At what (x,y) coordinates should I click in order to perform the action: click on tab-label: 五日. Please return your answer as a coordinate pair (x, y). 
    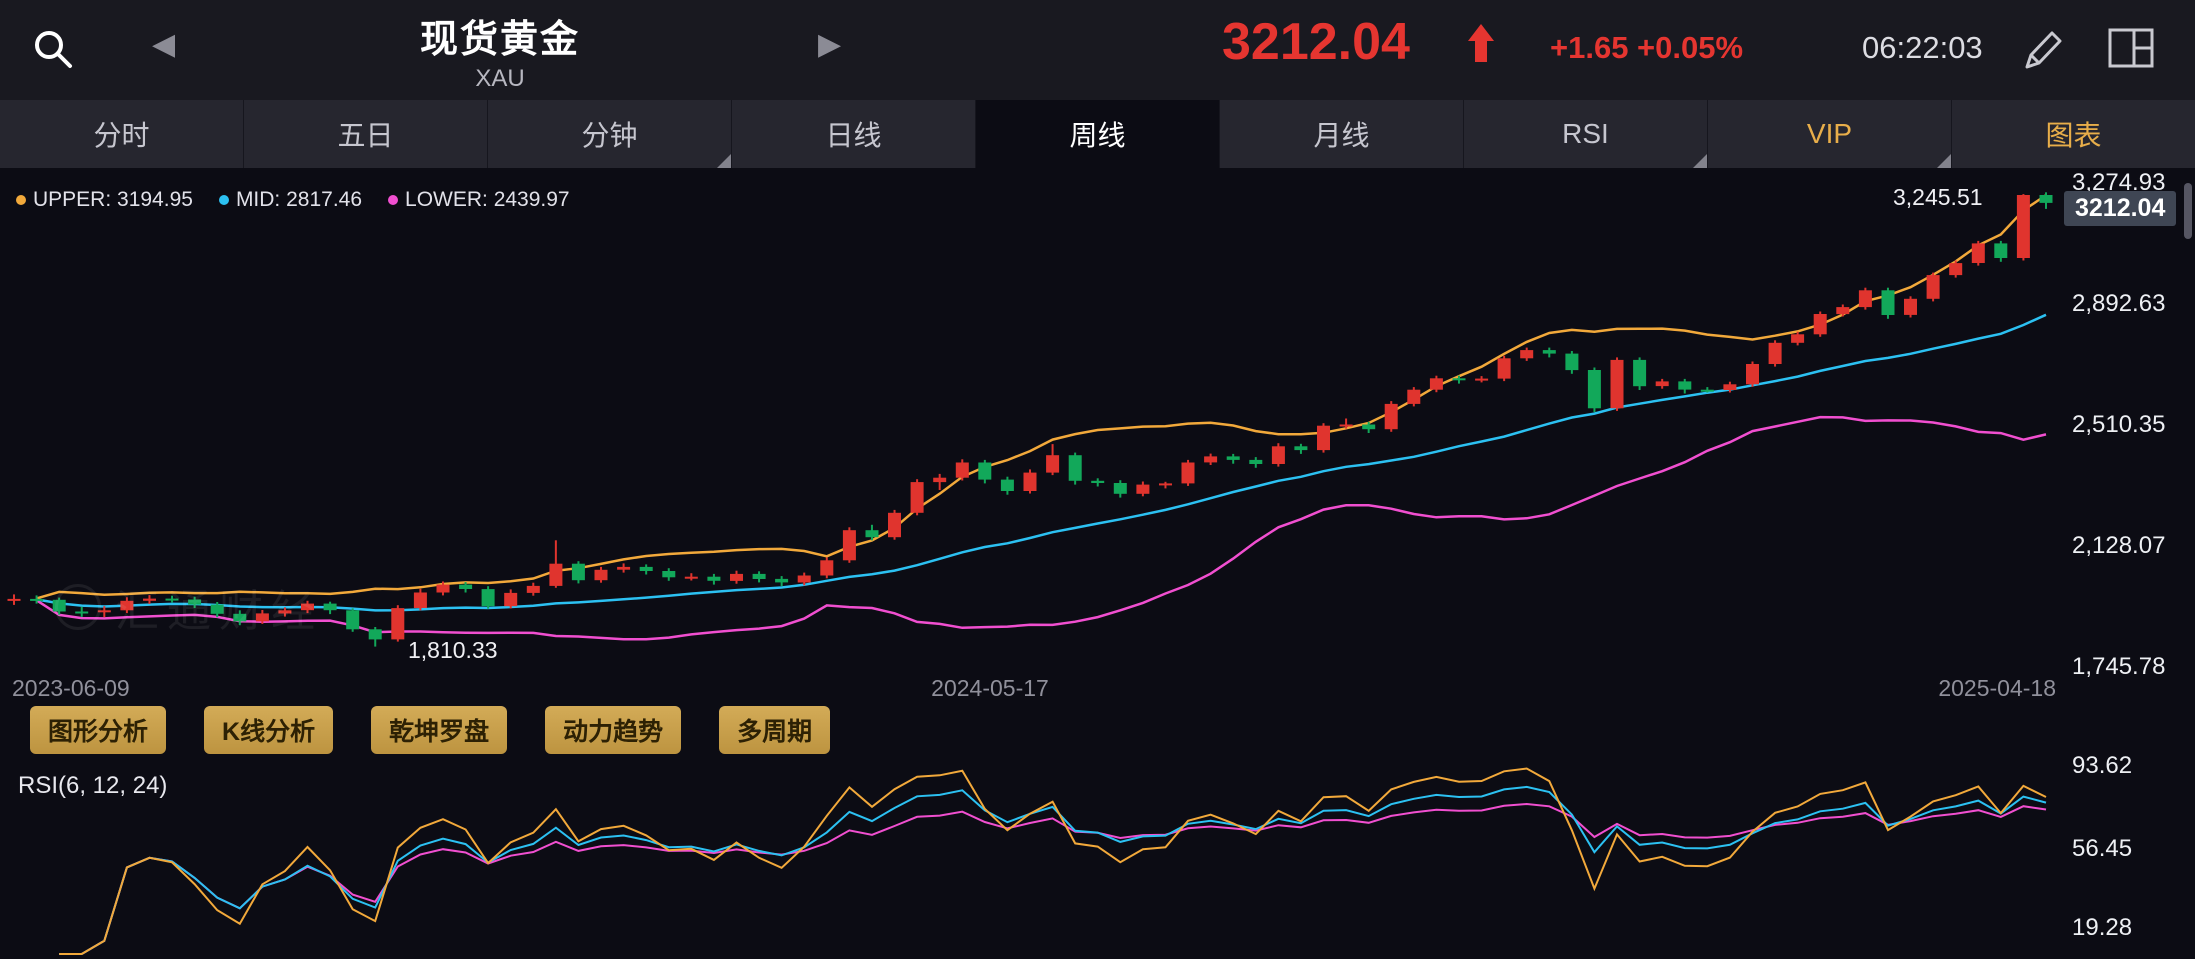
    Looking at the image, I should click on (365, 135).